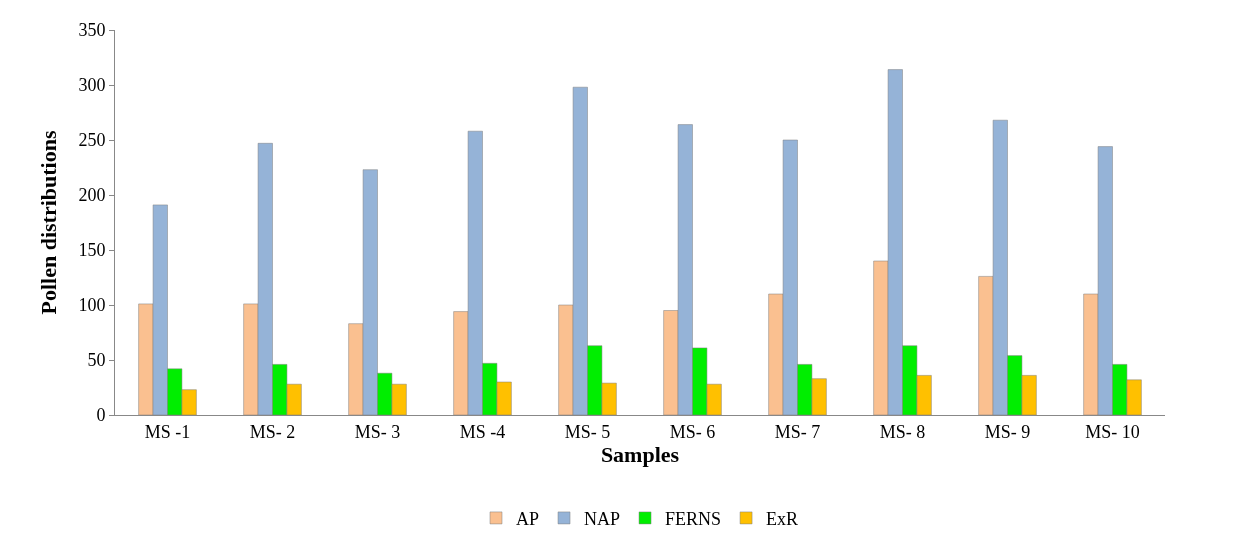 The height and width of the screenshot is (549, 1245). What do you see at coordinates (92, 195) in the screenshot?
I see `y-tick-label: 200` at bounding box center [92, 195].